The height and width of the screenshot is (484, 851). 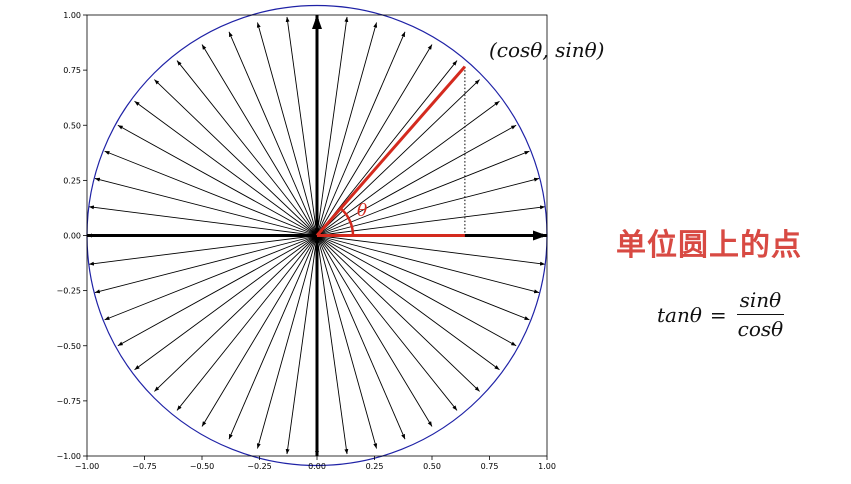 What do you see at coordinates (760, 329) in the screenshot?
I see `formula-denominator: cosθ` at bounding box center [760, 329].